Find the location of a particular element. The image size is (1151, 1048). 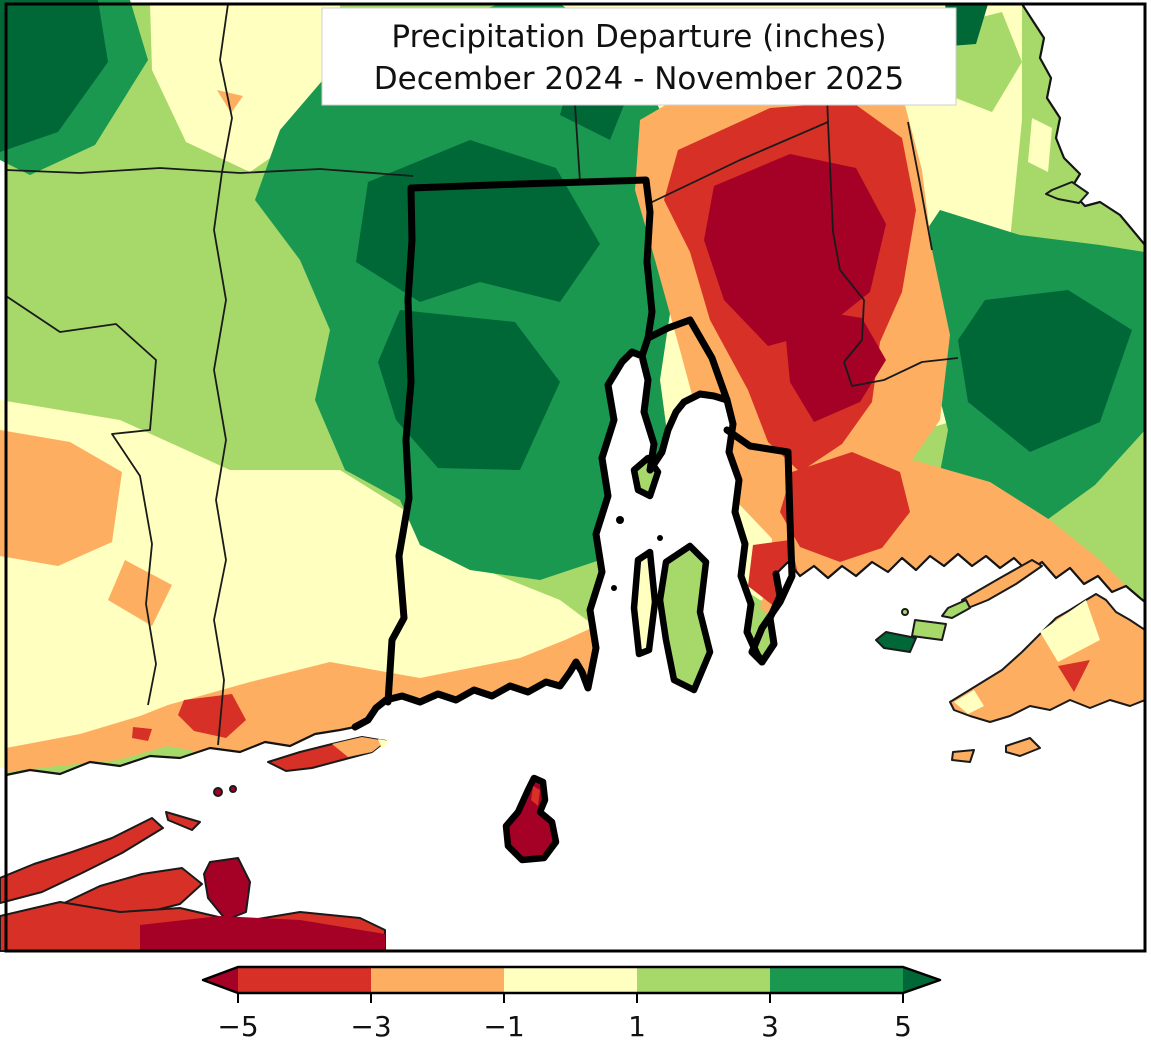

island-mv-red is located at coordinates (1074, 676).